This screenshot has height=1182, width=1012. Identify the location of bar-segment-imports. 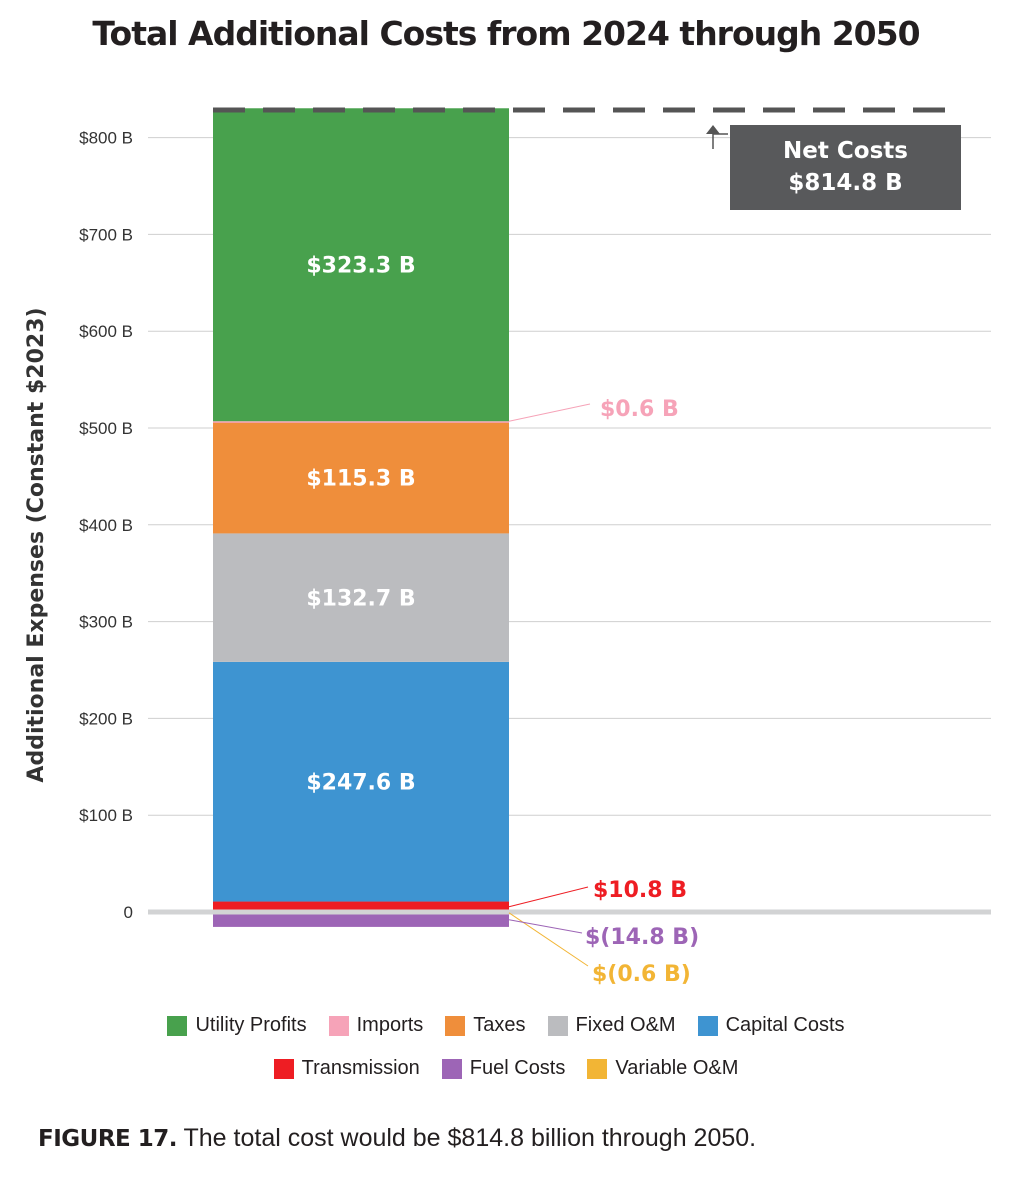
(361, 422).